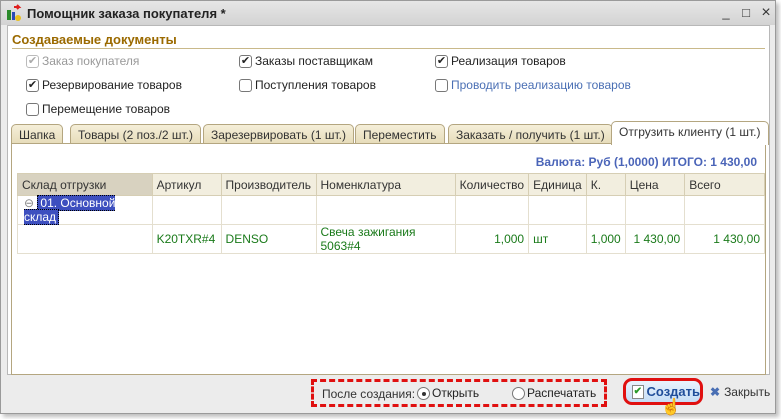  Describe the element at coordinates (186, 239) in the screenshot. I see `cell-article: K20TXR#4` at that location.